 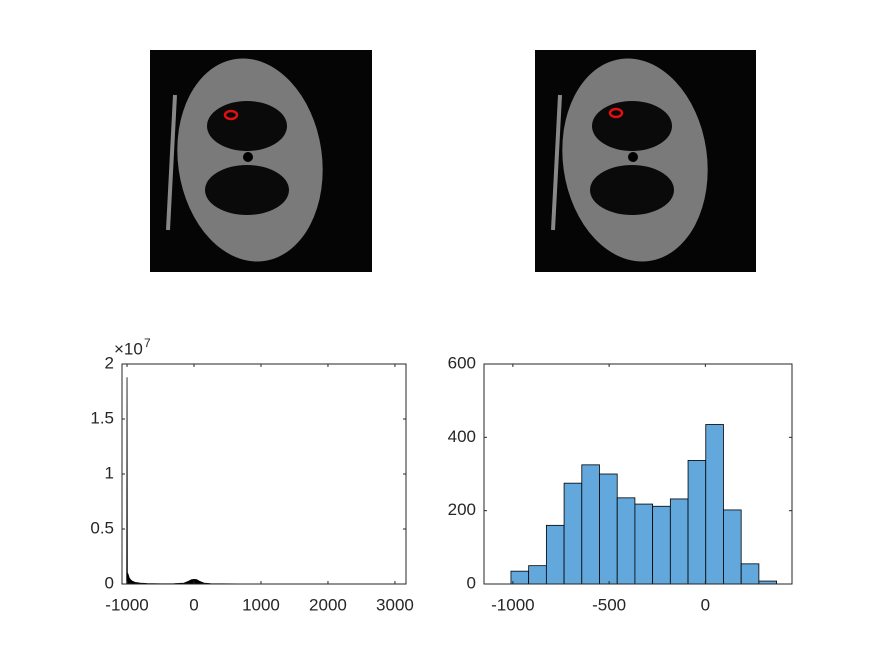 What do you see at coordinates (395, 604) in the screenshot?
I see `x-tick-label: 3000` at bounding box center [395, 604].